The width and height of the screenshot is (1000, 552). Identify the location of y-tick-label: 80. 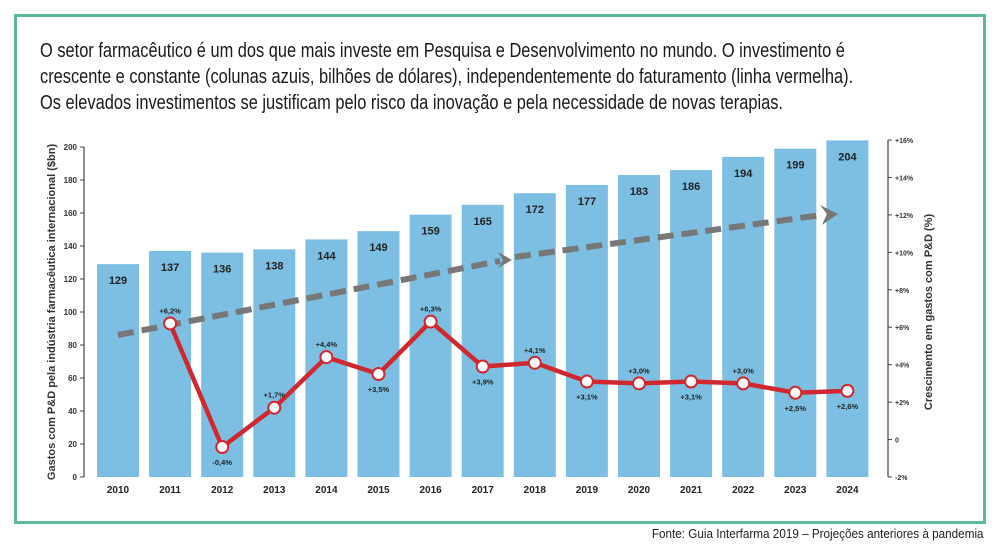
(72, 345).